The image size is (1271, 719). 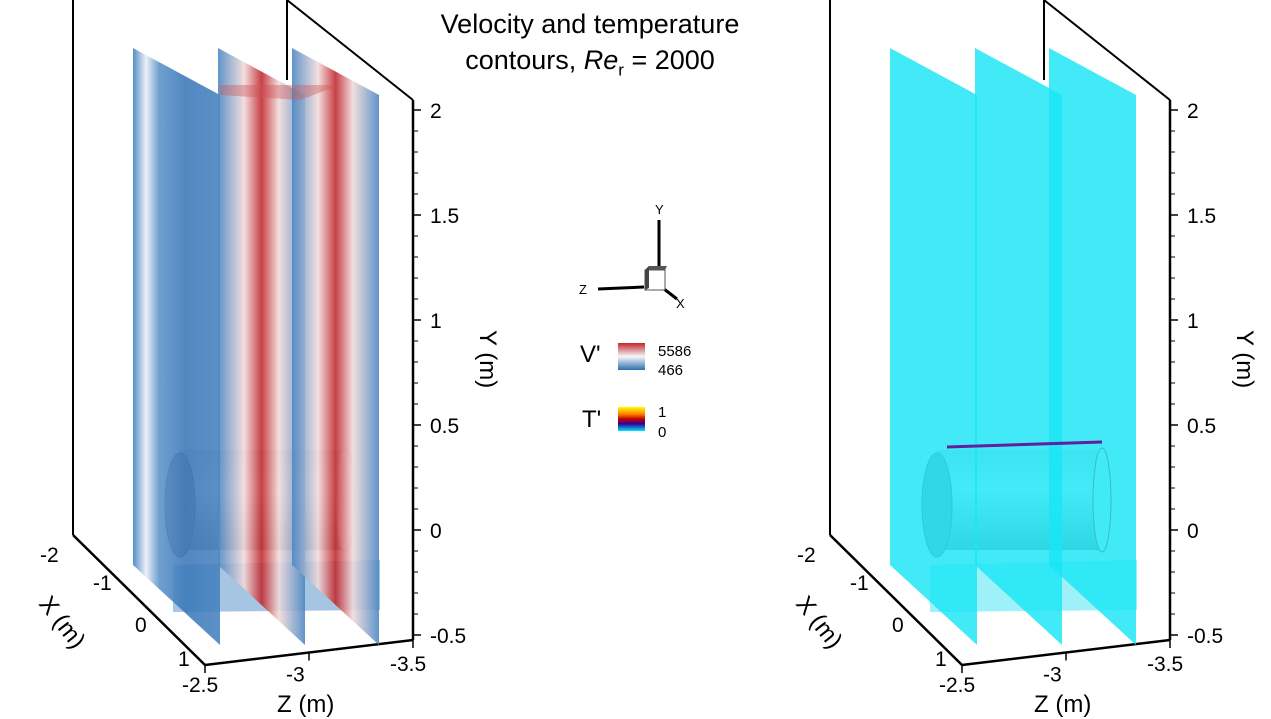 What do you see at coordinates (590, 354) in the screenshot?
I see `velocity-legend-label: V'` at bounding box center [590, 354].